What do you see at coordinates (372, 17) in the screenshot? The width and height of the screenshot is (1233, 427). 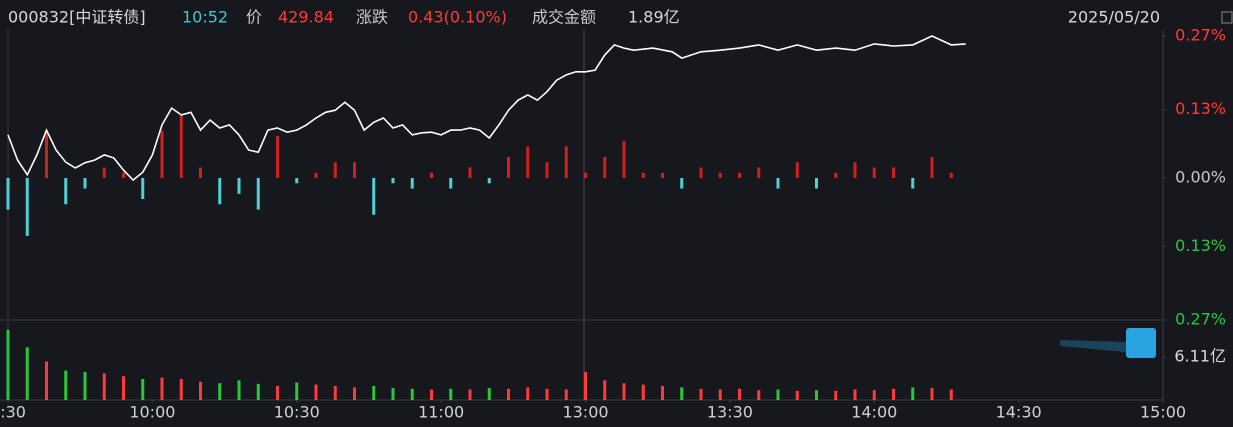 I see `change-label: 涨跌` at bounding box center [372, 17].